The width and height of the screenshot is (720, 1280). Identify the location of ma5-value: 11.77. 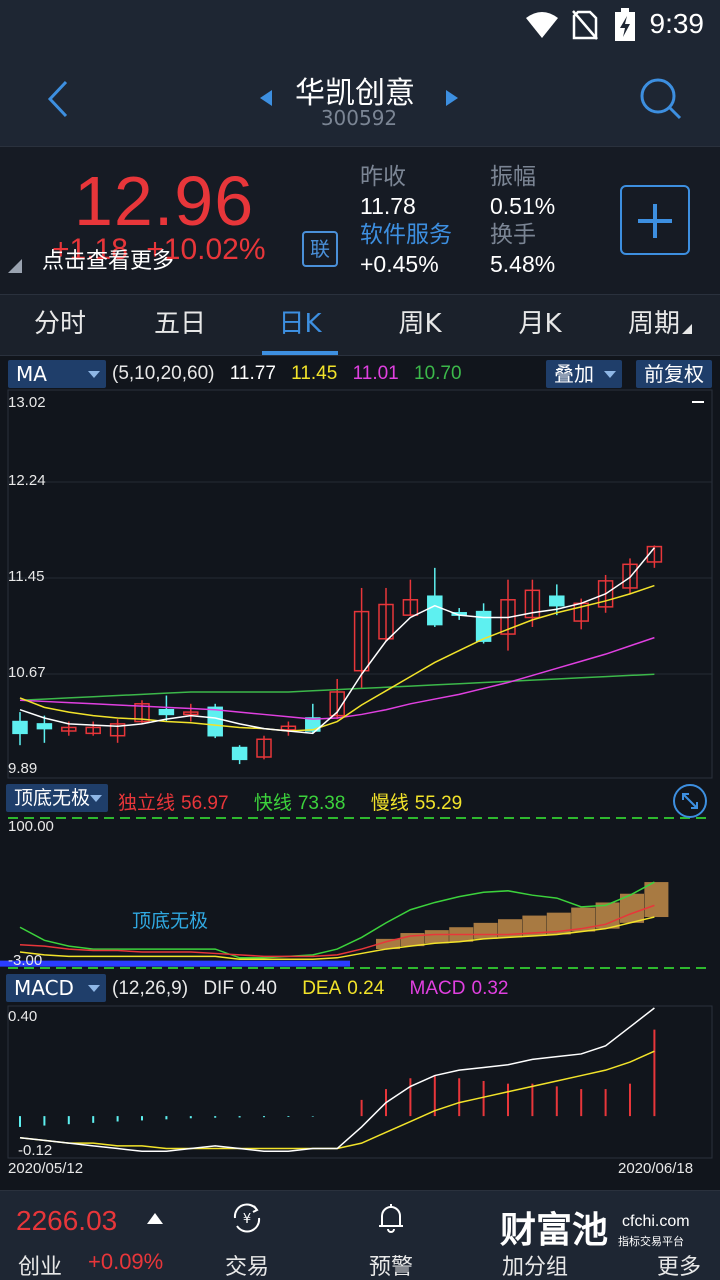
(252, 373).